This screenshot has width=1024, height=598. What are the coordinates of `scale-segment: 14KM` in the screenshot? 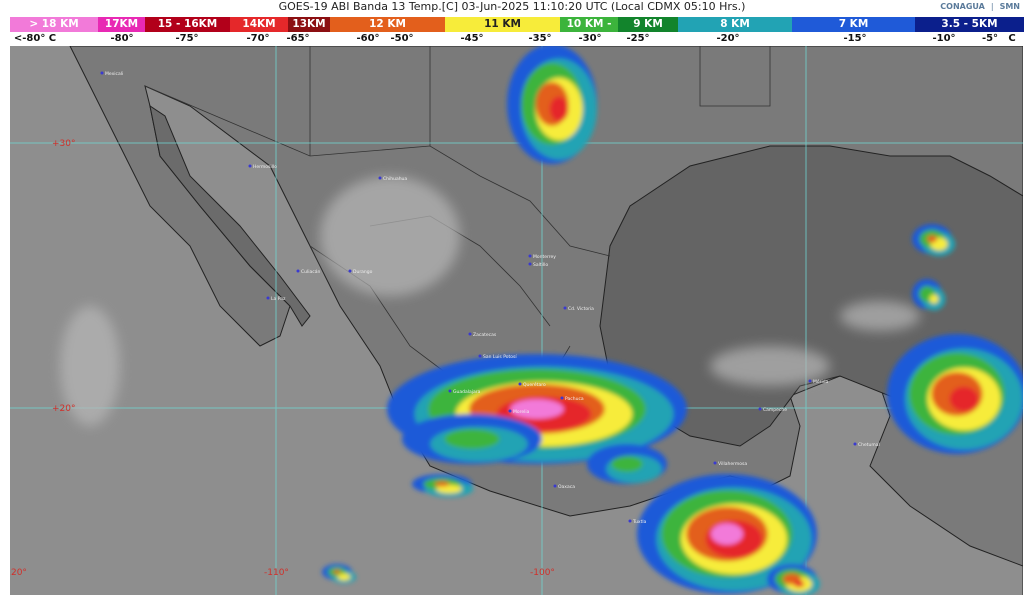 It's located at (259, 24).